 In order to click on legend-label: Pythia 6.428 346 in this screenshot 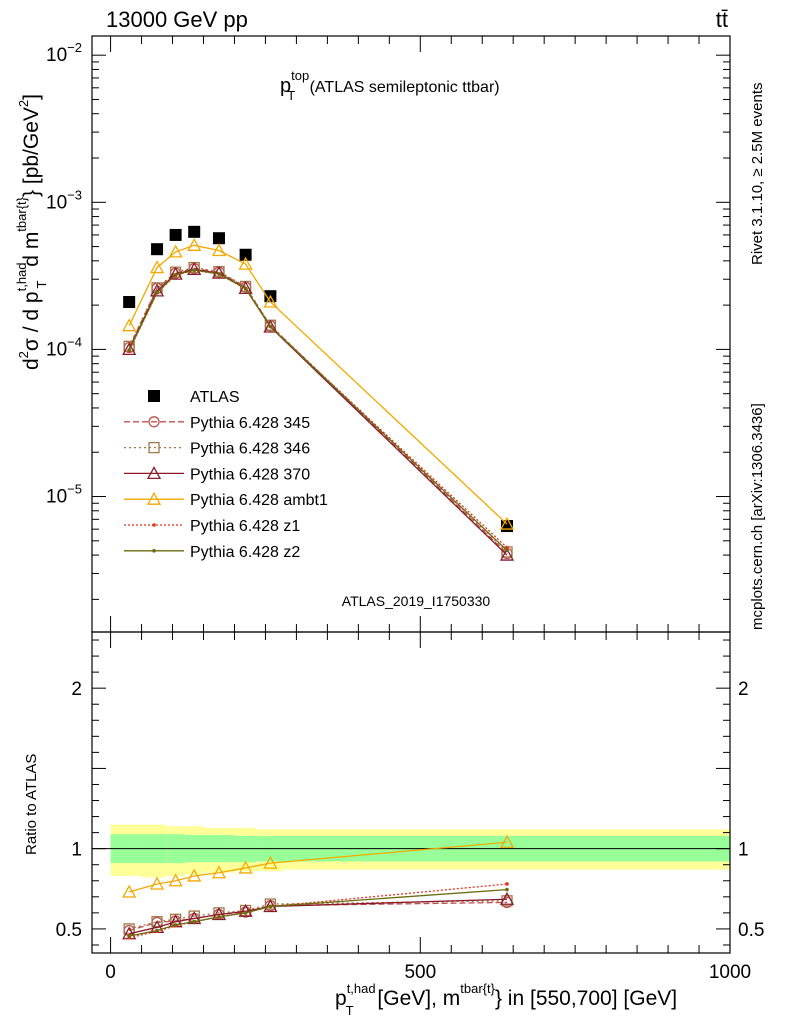, I will do `click(250, 449)`.